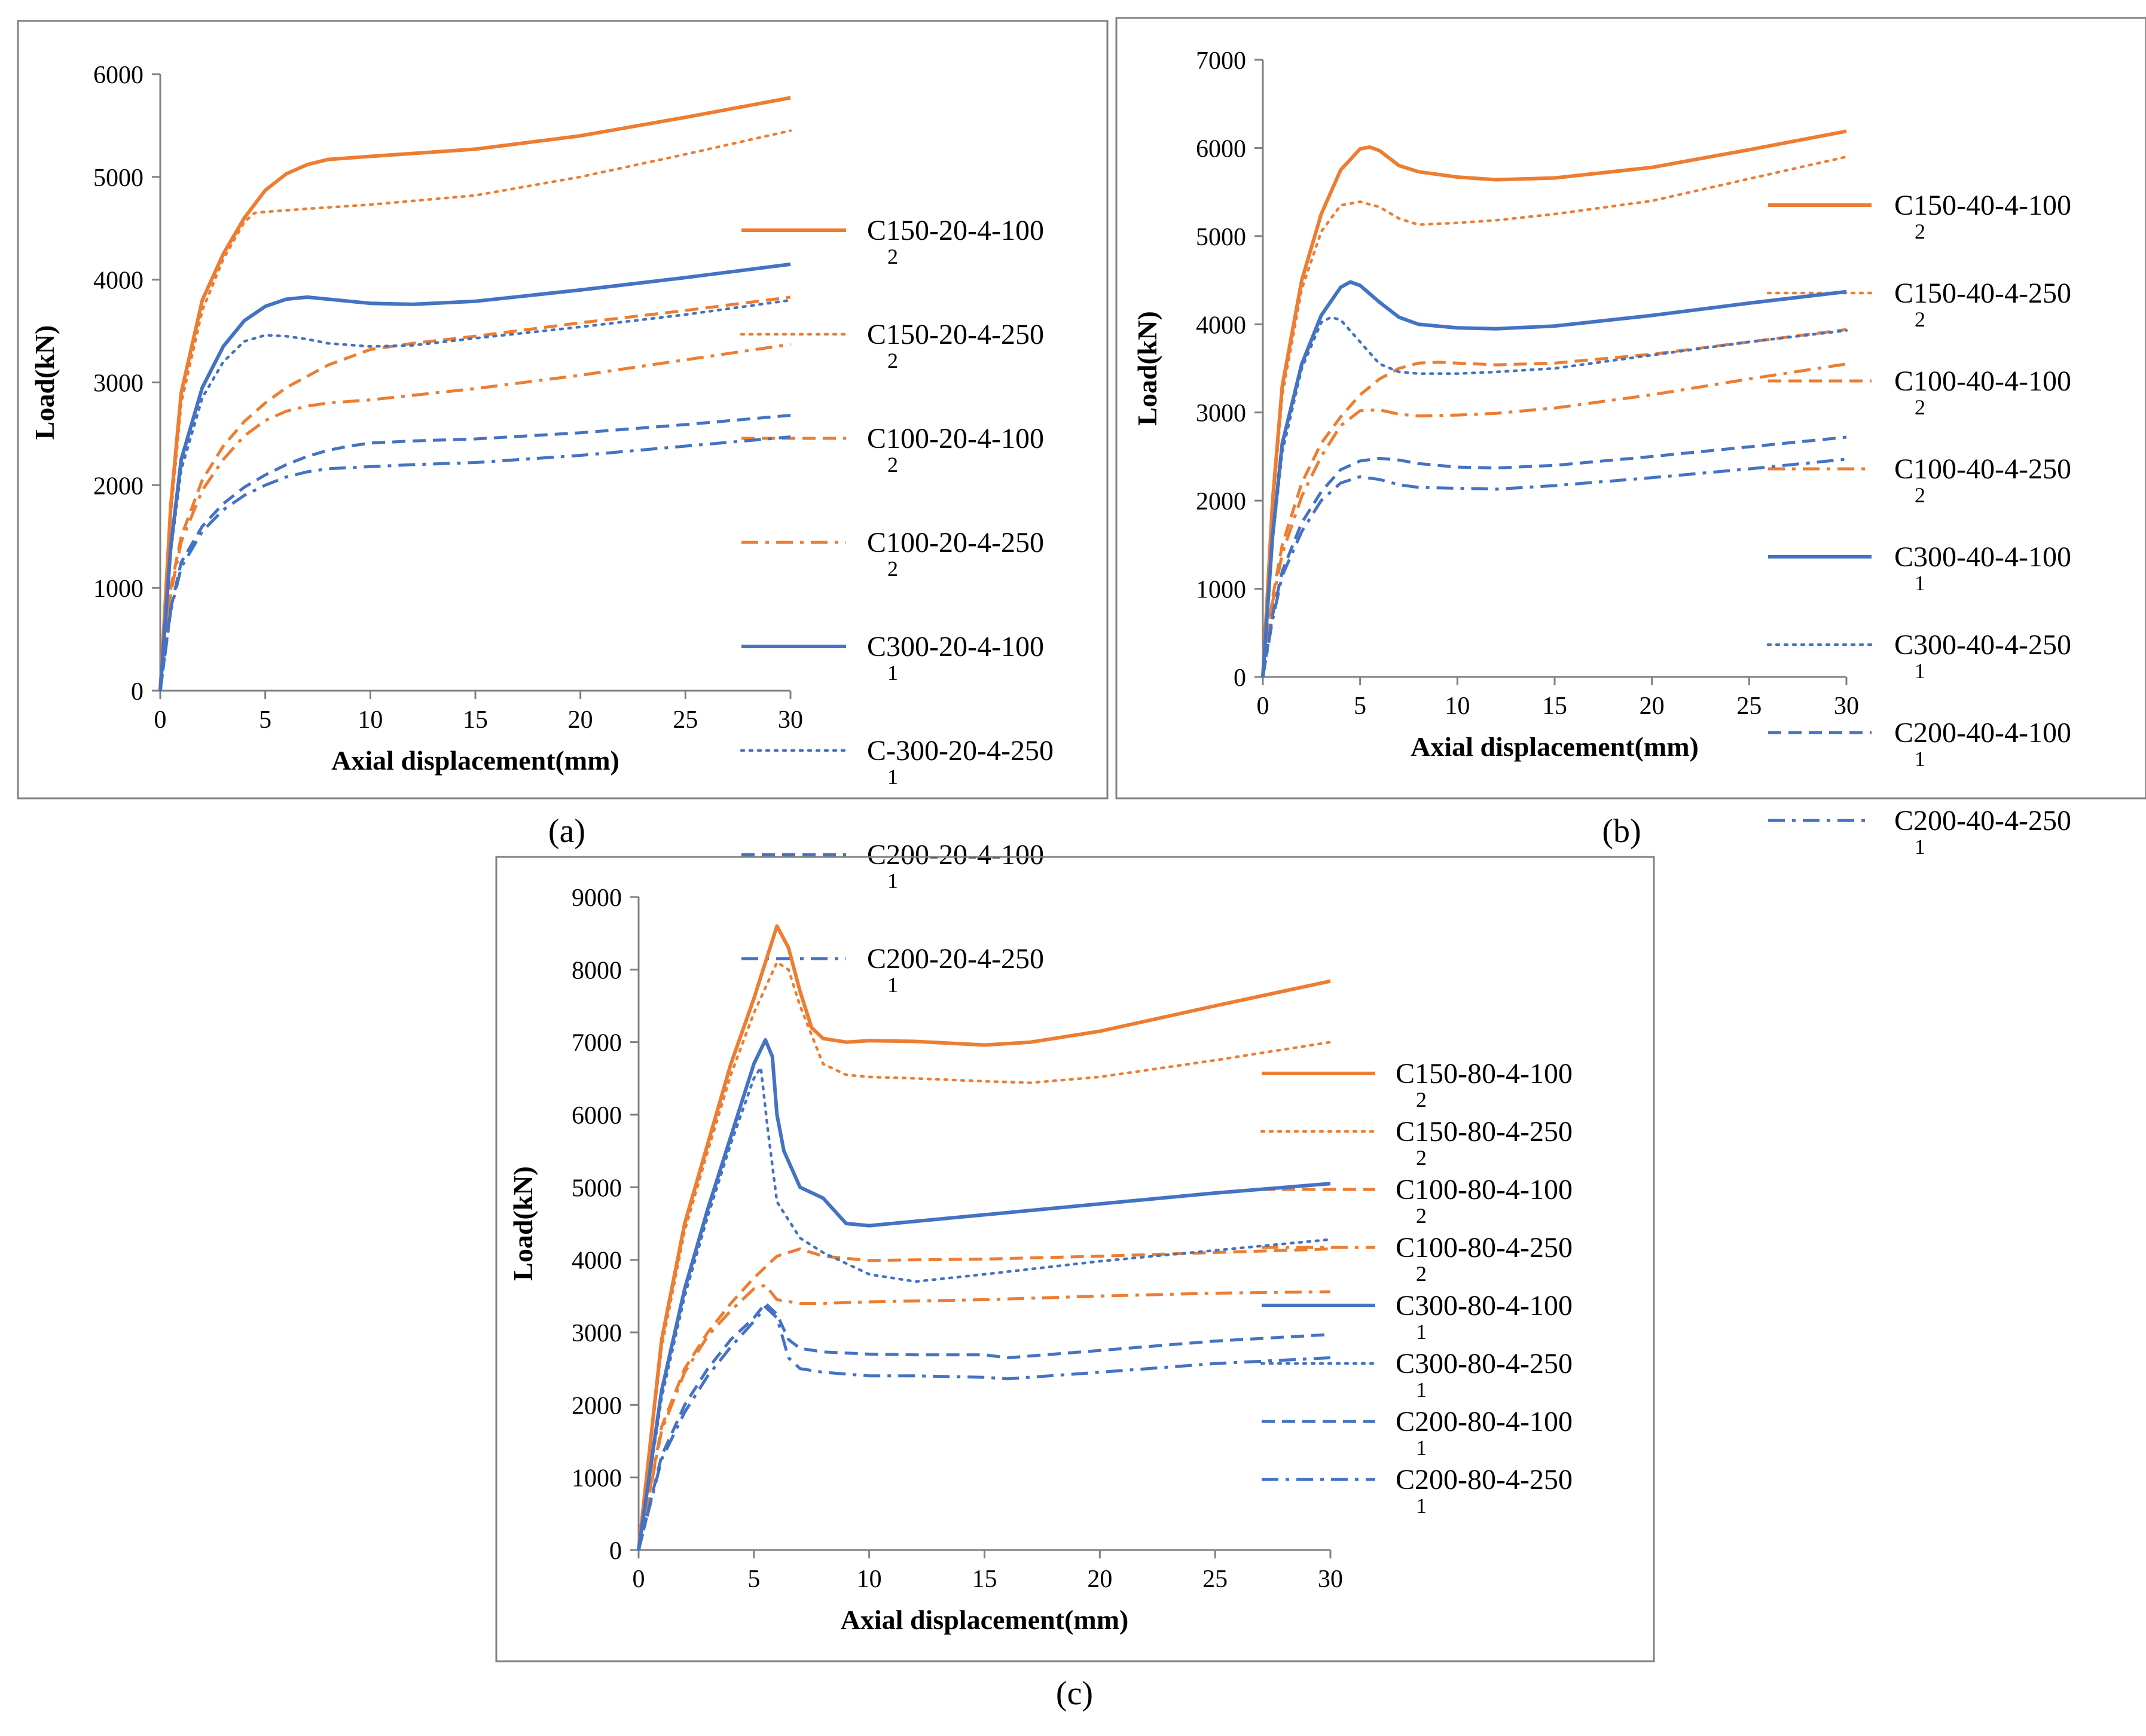  What do you see at coordinates (1982, 733) in the screenshot?
I see `legend-label: C200-40-4-100` at bounding box center [1982, 733].